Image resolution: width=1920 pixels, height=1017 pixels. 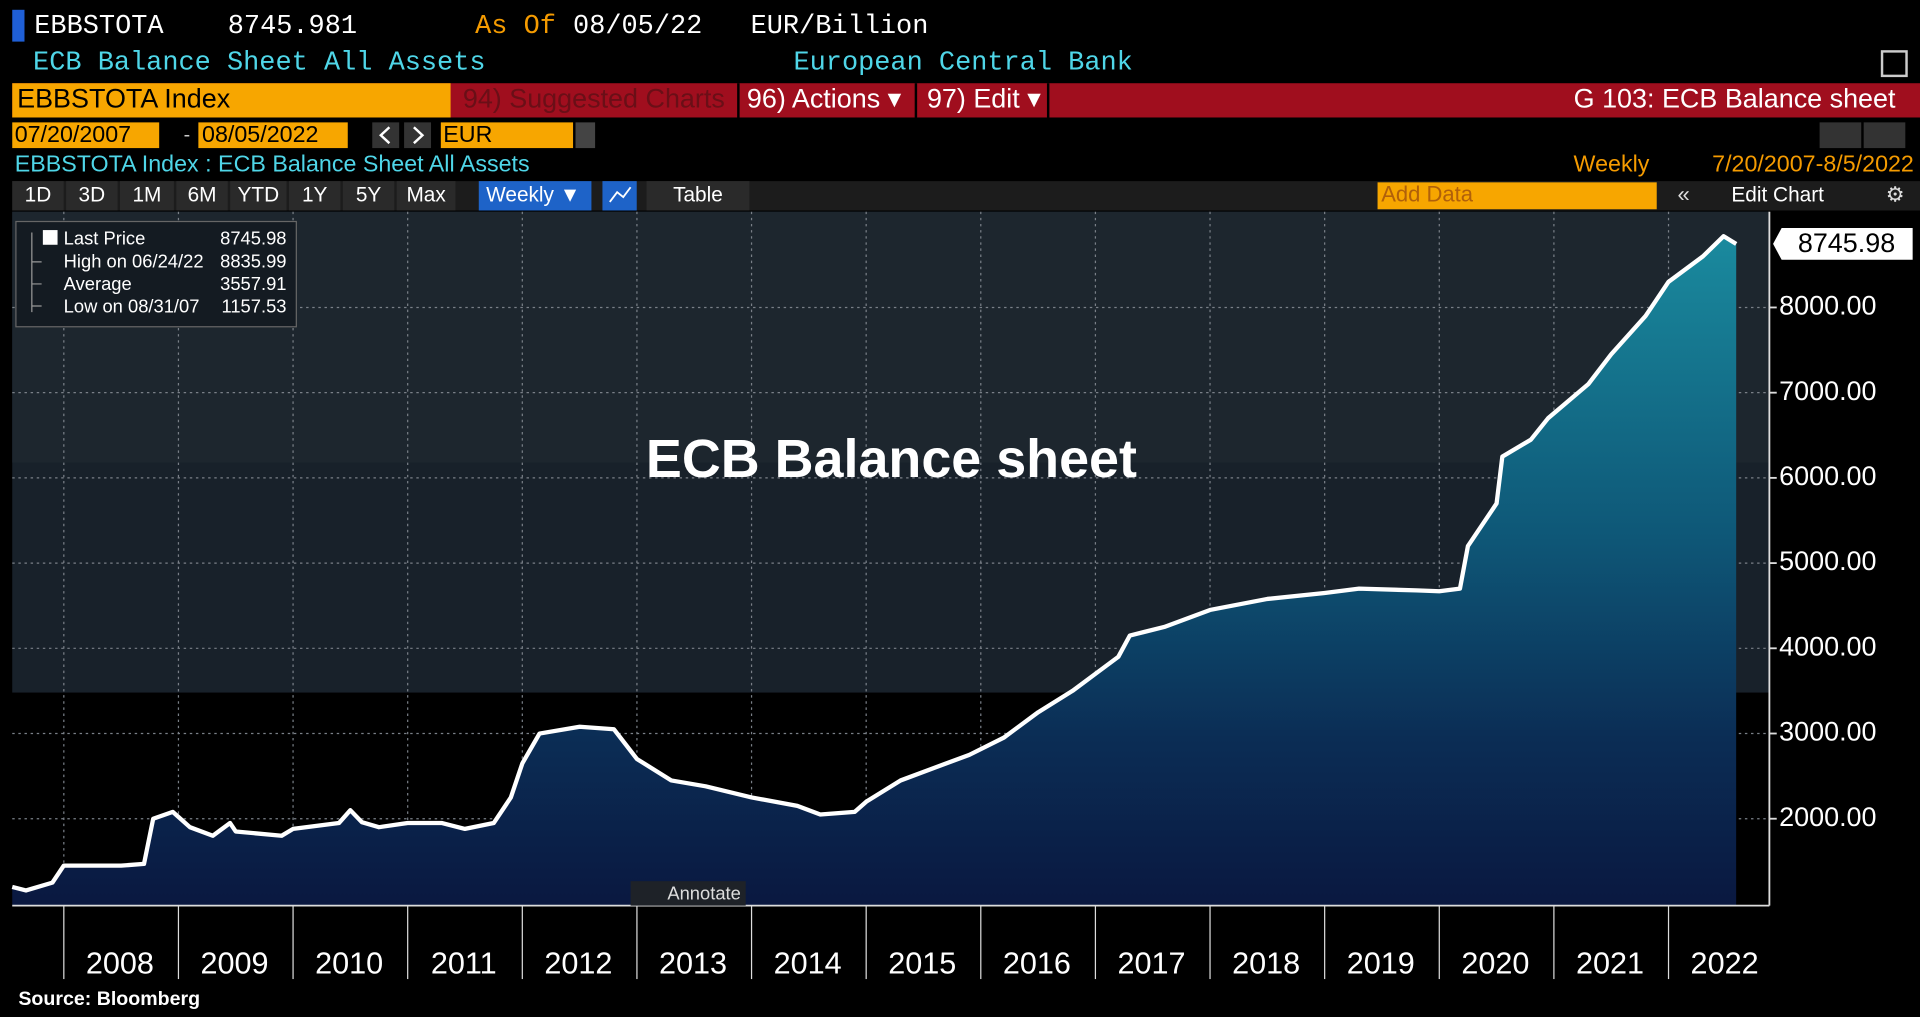 I want to click on period-label: 1Y, so click(x=315, y=194).